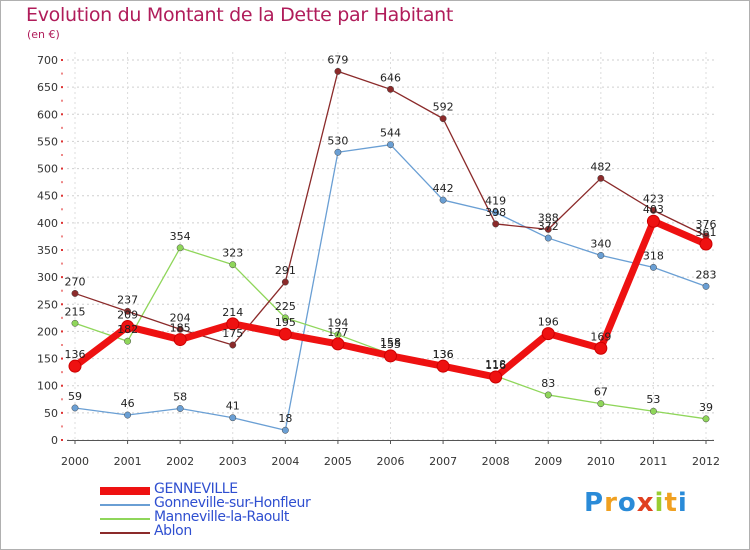 The height and width of the screenshot is (550, 750). Describe the element at coordinates (653, 399) in the screenshot. I see `data-label-manneville-la-raoult: 53` at that location.